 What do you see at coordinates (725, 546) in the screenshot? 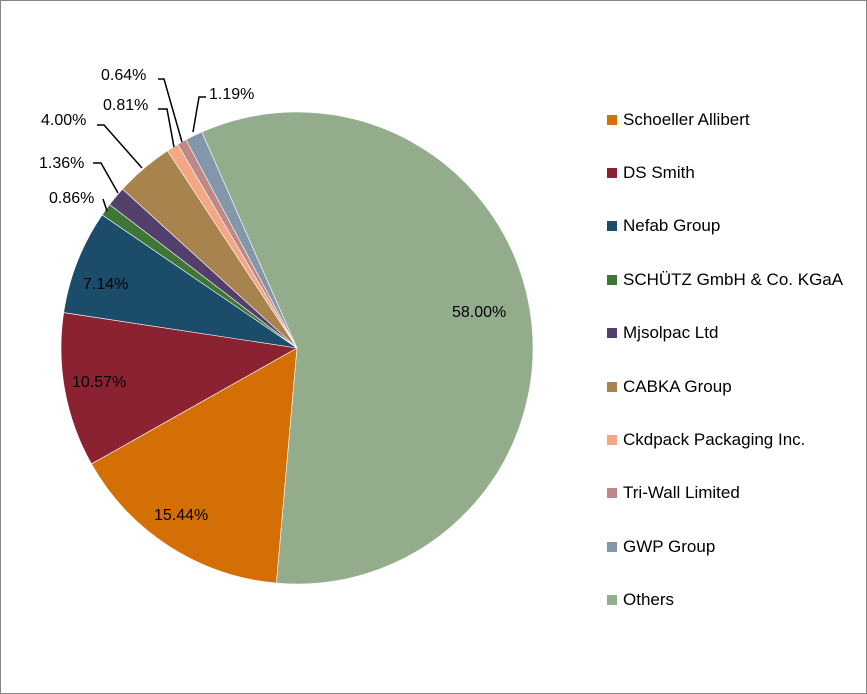
I see `legend-item: GWP Group` at bounding box center [725, 546].